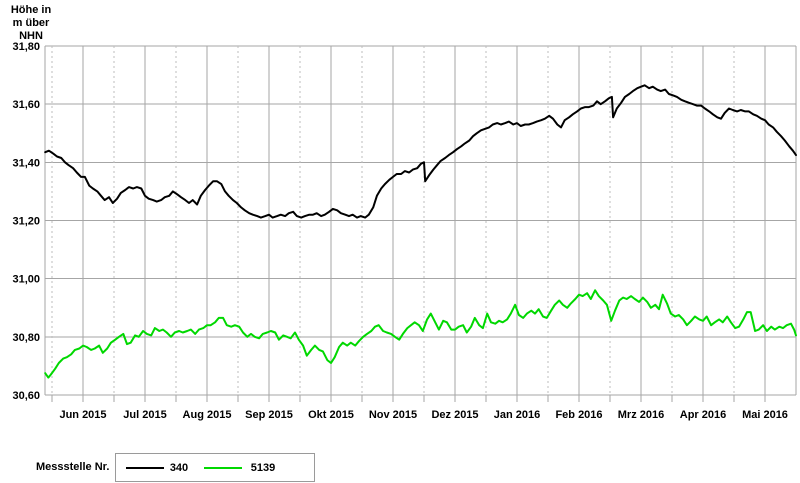 Image resolution: width=800 pixels, height=483 pixels. I want to click on y-tick-label: 31,40, so click(26, 163).